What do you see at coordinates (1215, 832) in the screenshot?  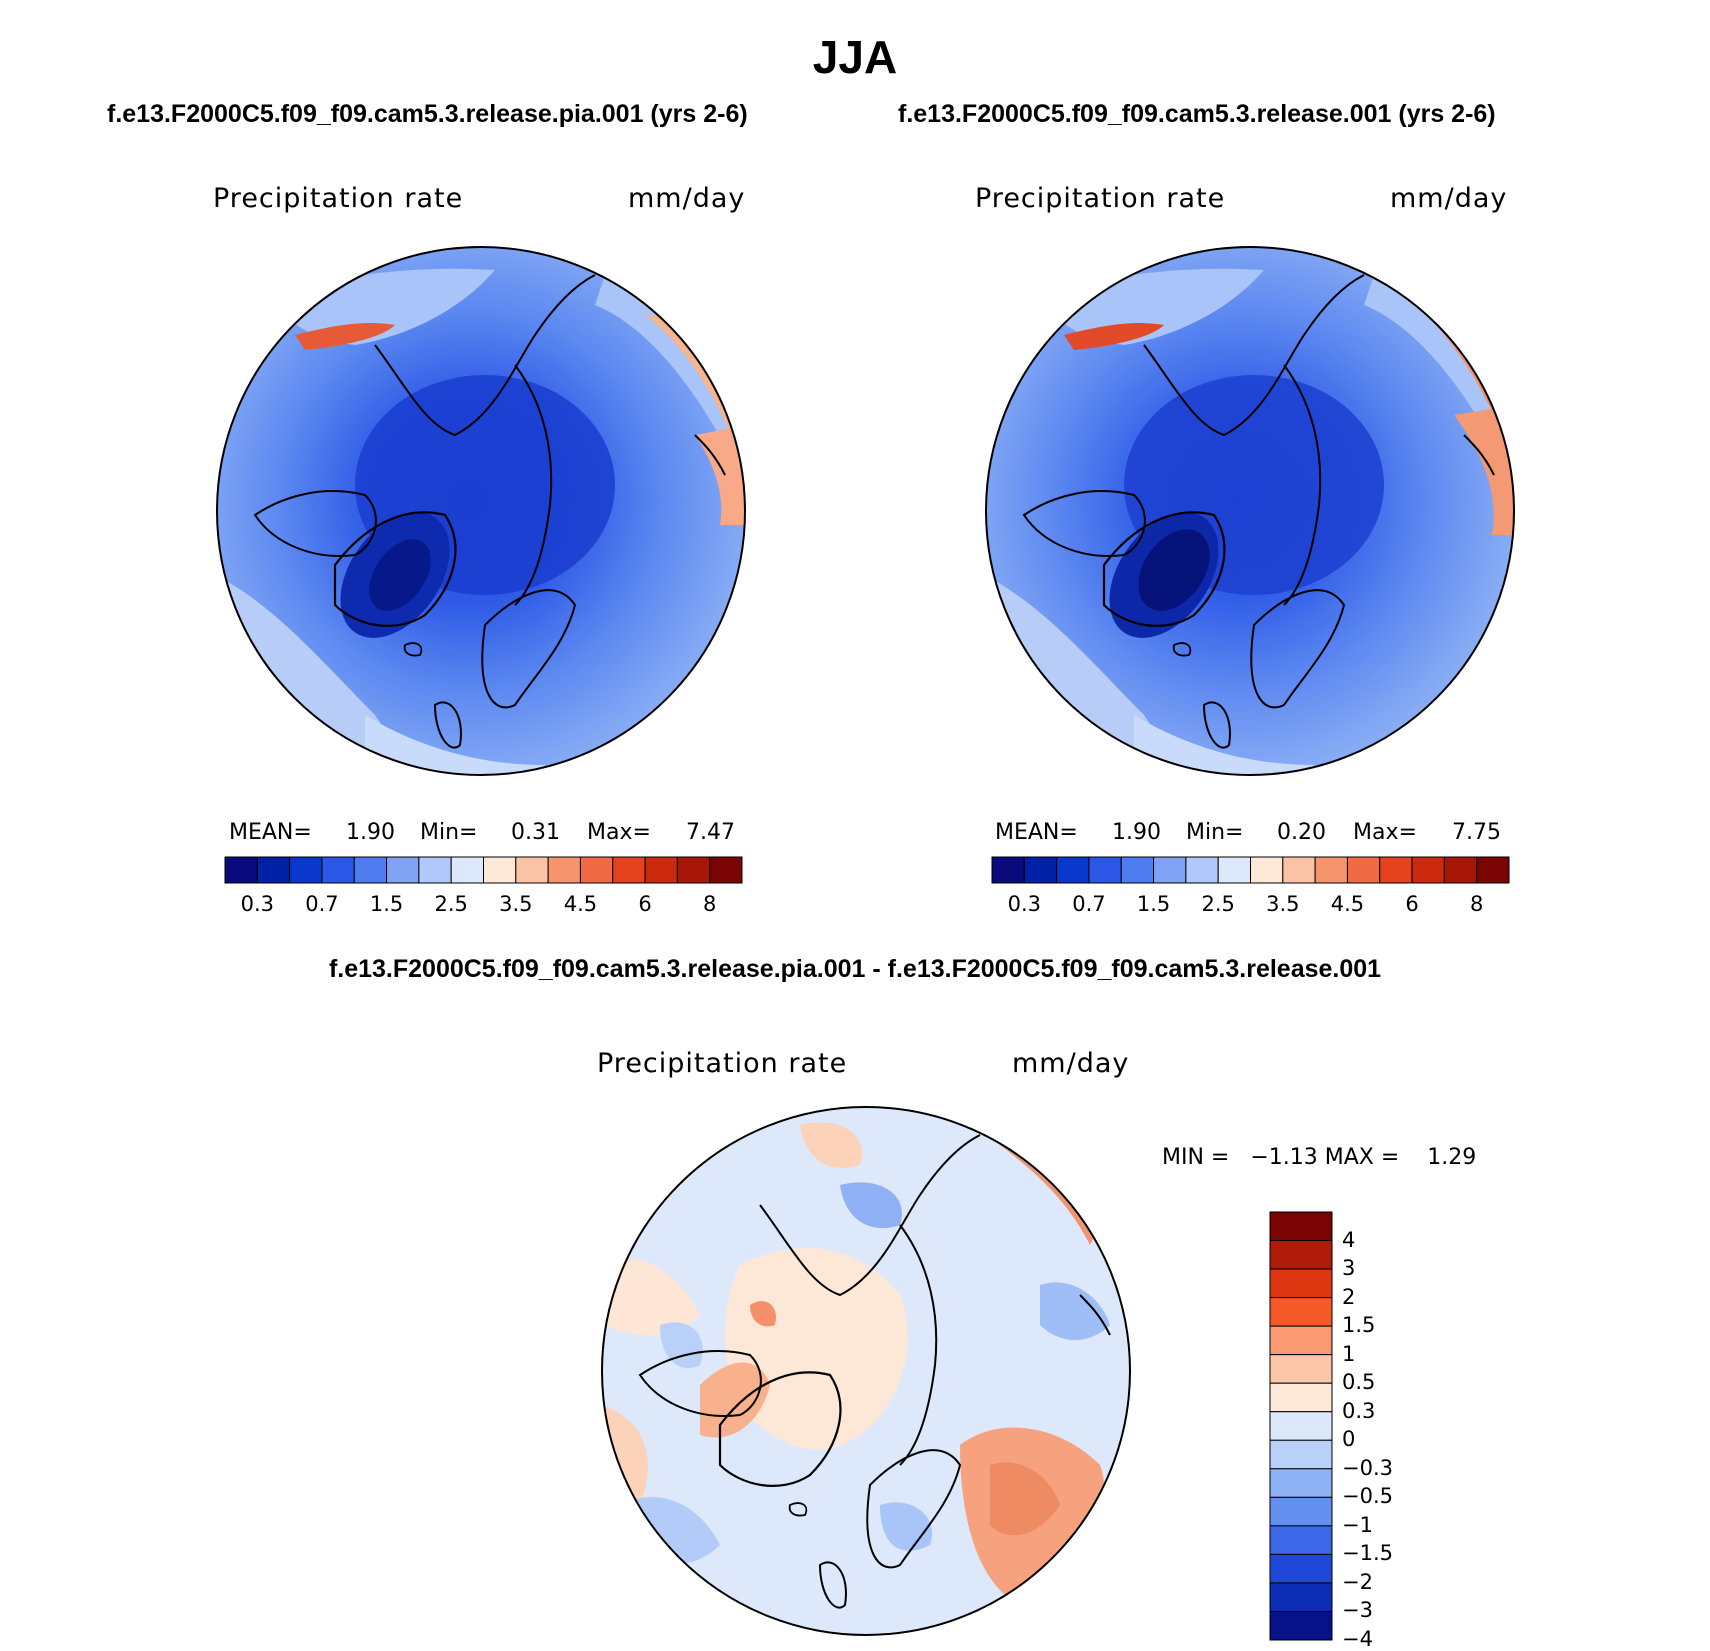 I see `panel-right-min-label: Min=` at bounding box center [1215, 832].